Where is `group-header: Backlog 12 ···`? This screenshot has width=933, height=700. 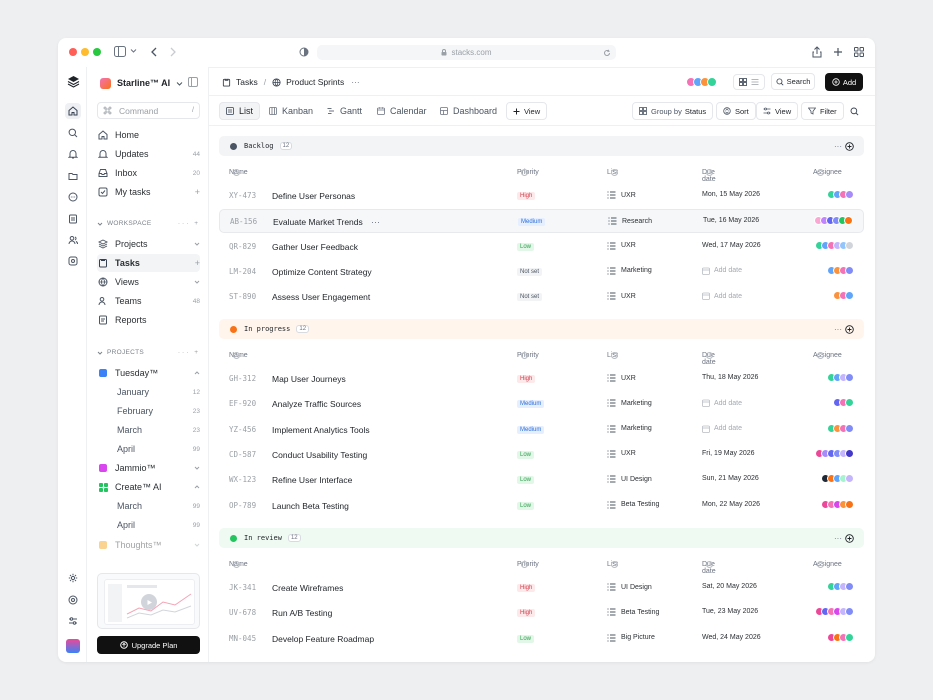
group-header: Backlog 12 ··· is located at coordinates (541, 146).